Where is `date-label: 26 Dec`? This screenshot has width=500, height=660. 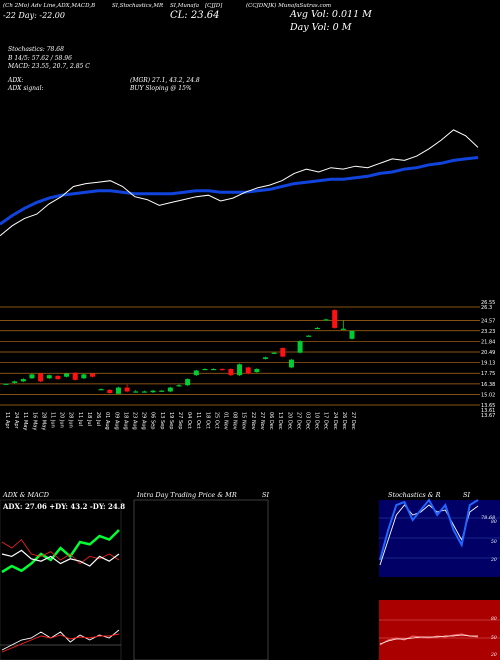
date-label: 26 Dec is located at coordinates (344, 421).